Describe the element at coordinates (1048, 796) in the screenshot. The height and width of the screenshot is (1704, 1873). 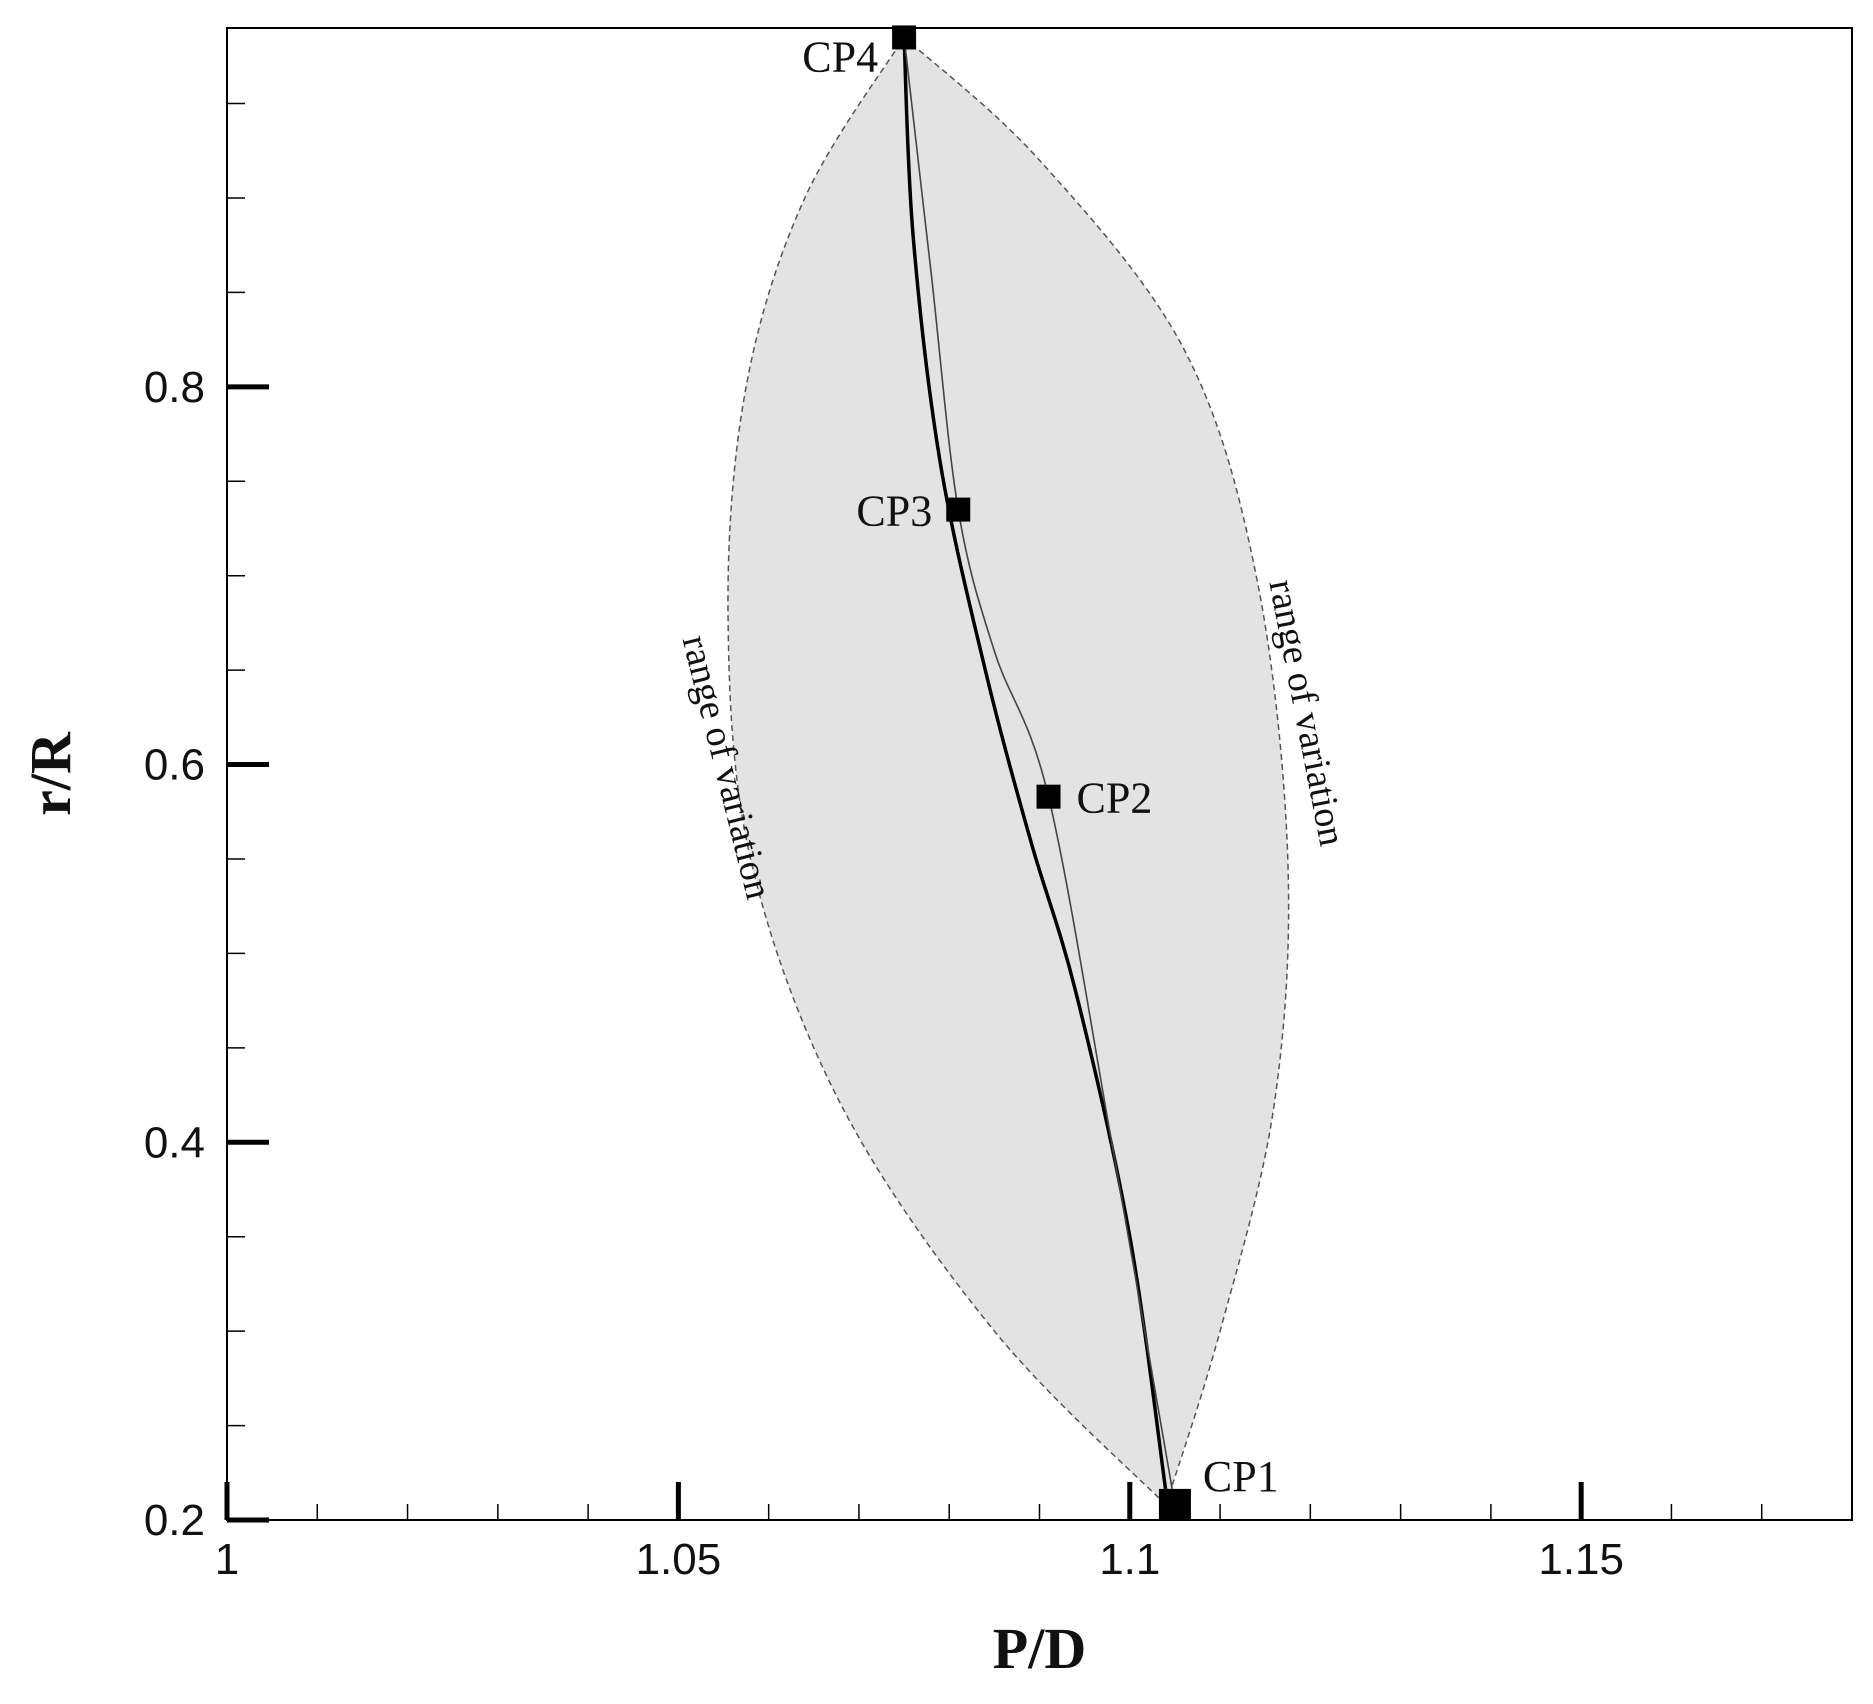
I see `control-point-cp2` at that location.